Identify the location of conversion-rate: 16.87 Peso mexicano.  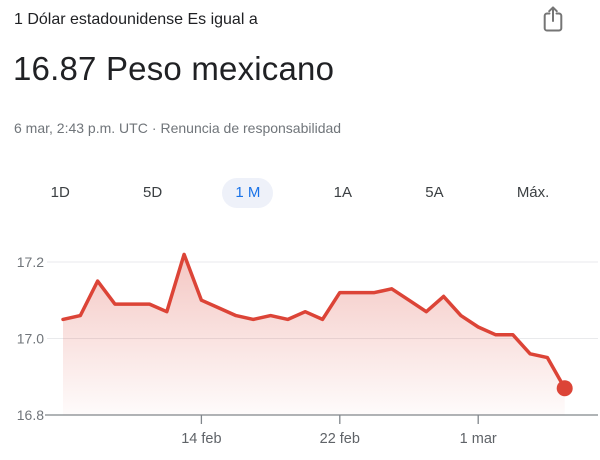
(174, 68).